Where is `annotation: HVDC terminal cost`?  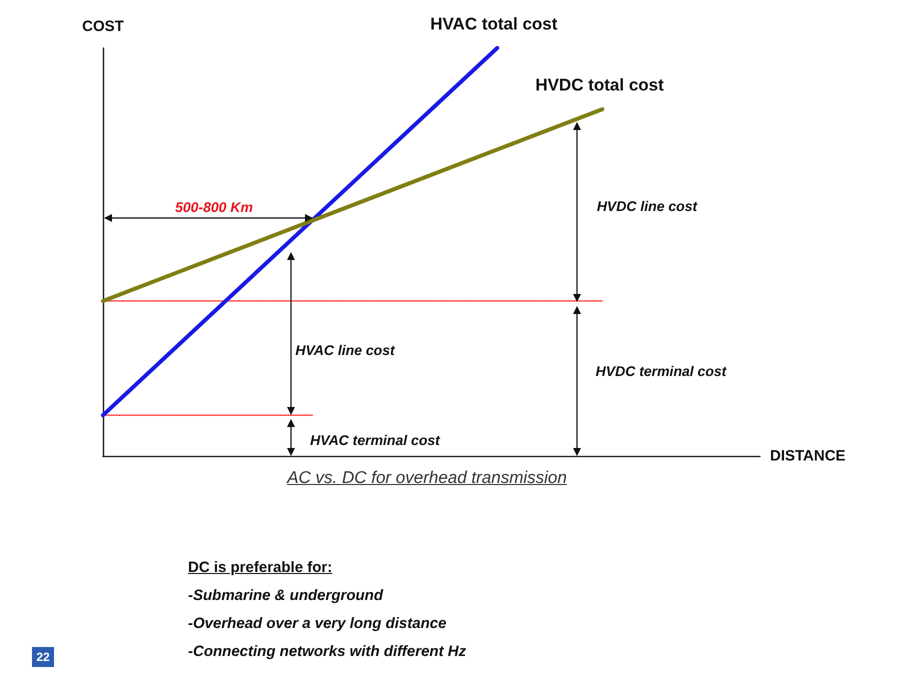 annotation: HVDC terminal cost is located at coordinates (661, 371).